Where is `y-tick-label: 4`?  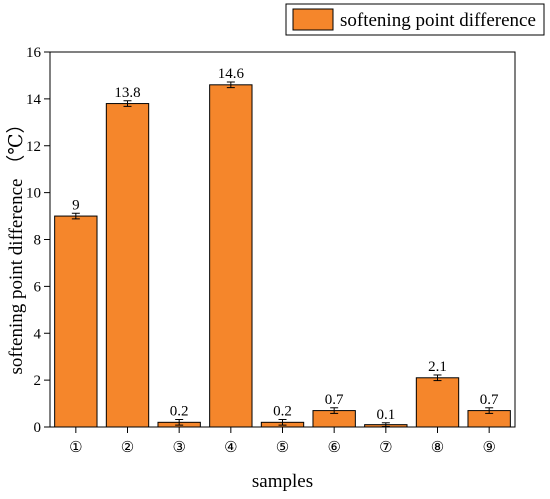 y-tick-label: 4 is located at coordinates (38, 334).